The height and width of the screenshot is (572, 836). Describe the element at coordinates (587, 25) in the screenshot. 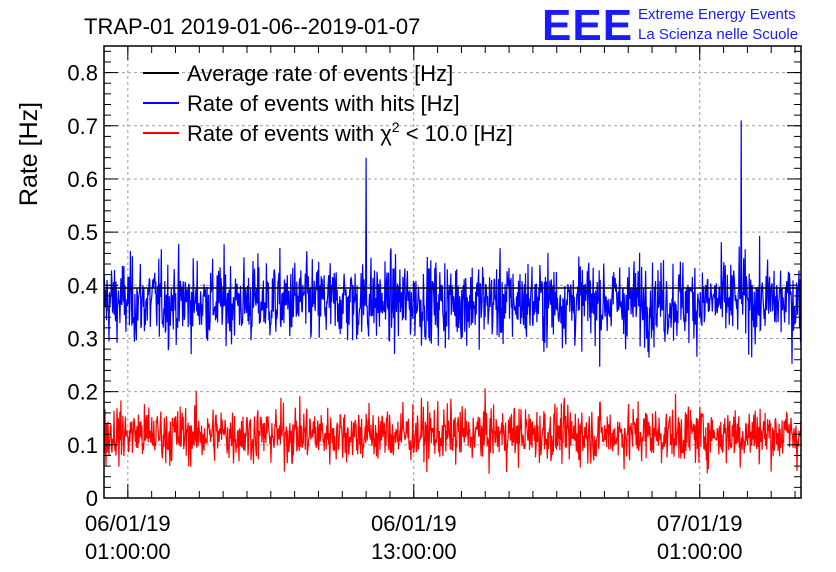

I see `eee-logo-mark: EEE` at that location.